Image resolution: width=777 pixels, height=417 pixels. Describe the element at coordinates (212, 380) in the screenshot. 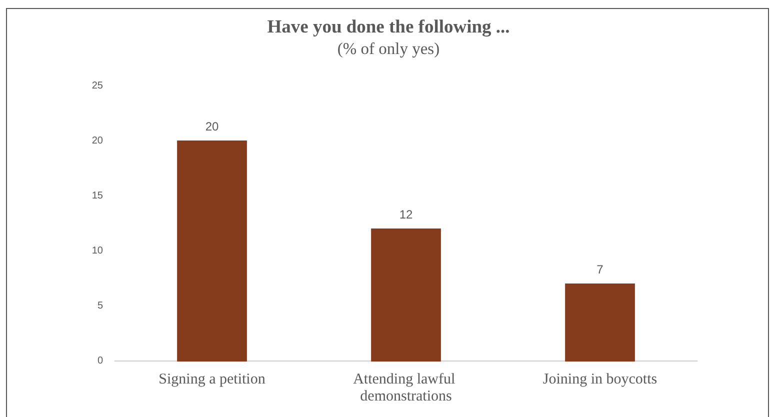

I see `x-tick-label: Signing a petition` at that location.